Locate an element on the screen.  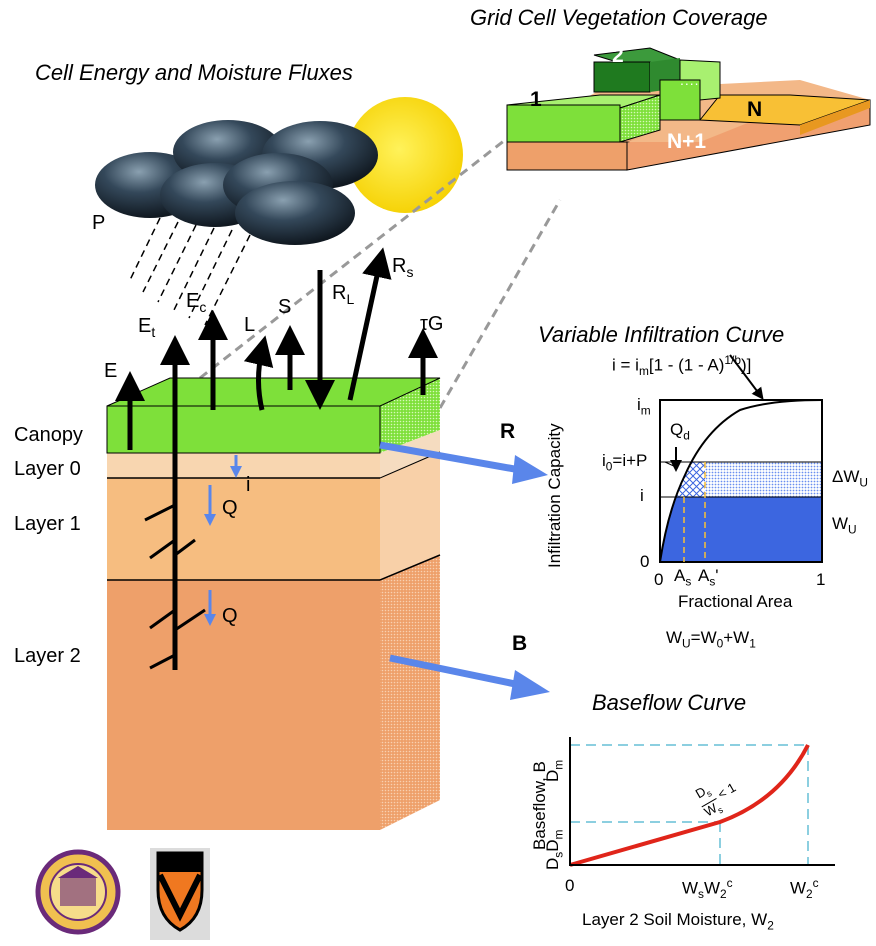
water-balance-equation: WU=W0+W1 is located at coordinates (711, 639).